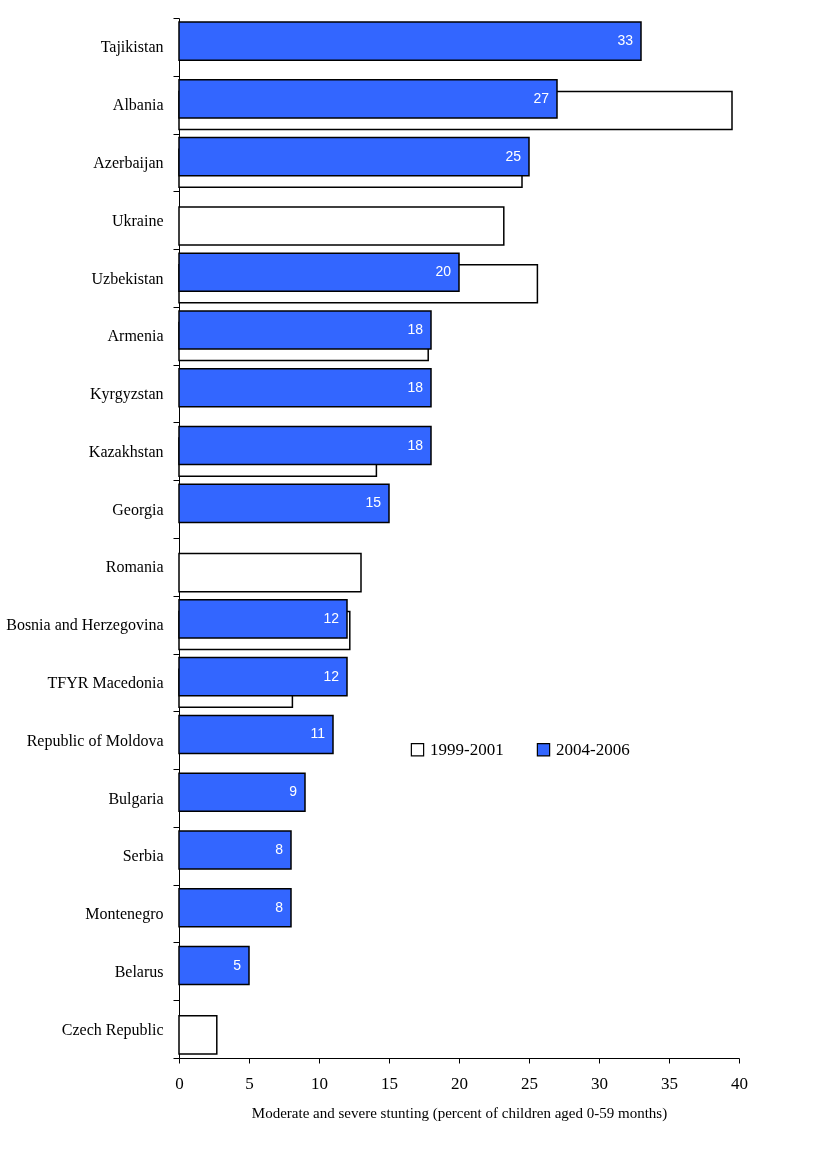 Image resolution: width=824 pixels, height=1176 pixels. I want to click on data-label: 33, so click(625, 40).